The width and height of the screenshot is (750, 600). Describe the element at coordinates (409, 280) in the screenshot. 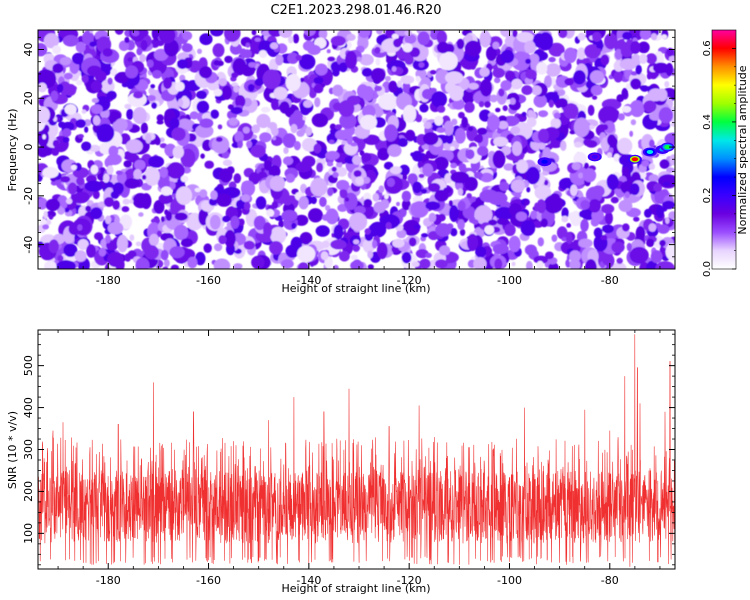

I see `spectrogram-x-tick-label: -120` at that location.